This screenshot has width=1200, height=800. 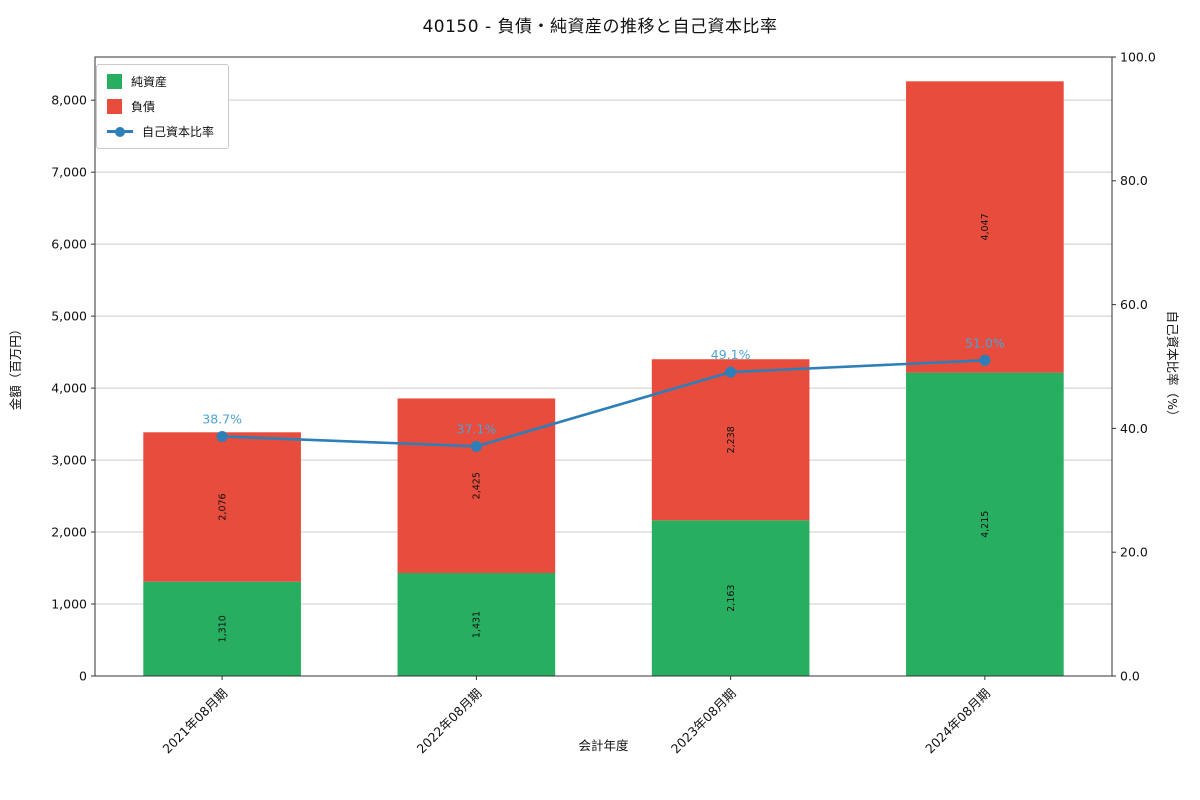 What do you see at coordinates (603, 745) in the screenshot?
I see `x-axis-label: 会計年度` at bounding box center [603, 745].